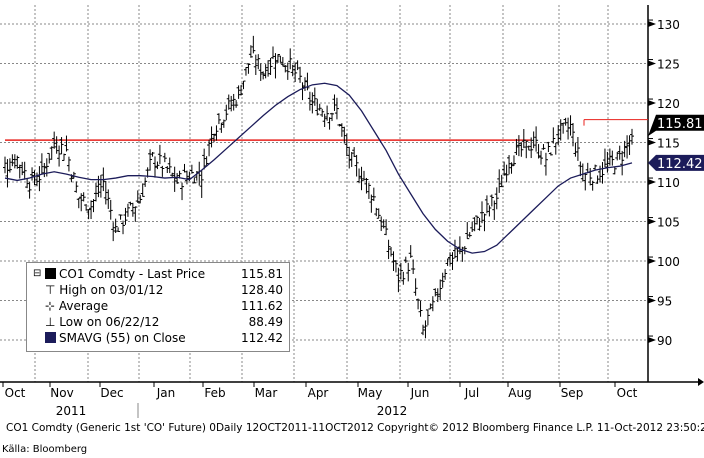  What do you see at coordinates (572, 393) in the screenshot?
I see `x-tick-label: Sep` at bounding box center [572, 393].